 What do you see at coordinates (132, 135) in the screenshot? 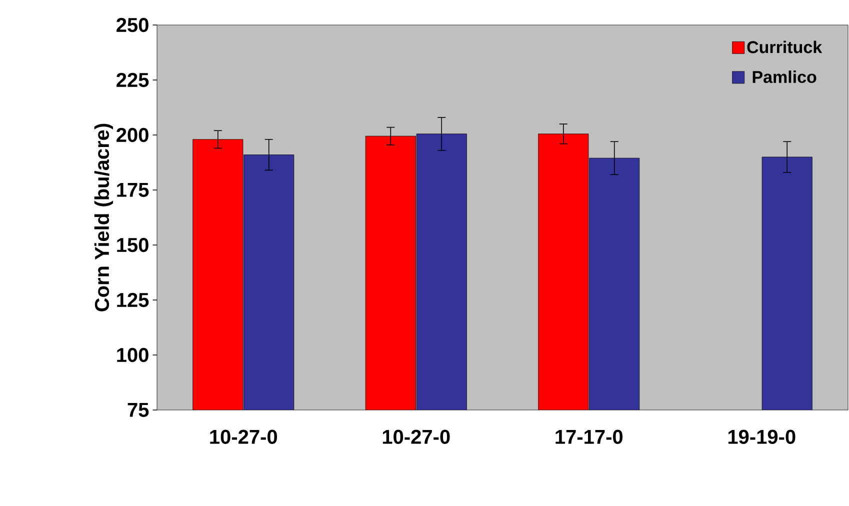
I see `y-tick-label: 200` at bounding box center [132, 135].